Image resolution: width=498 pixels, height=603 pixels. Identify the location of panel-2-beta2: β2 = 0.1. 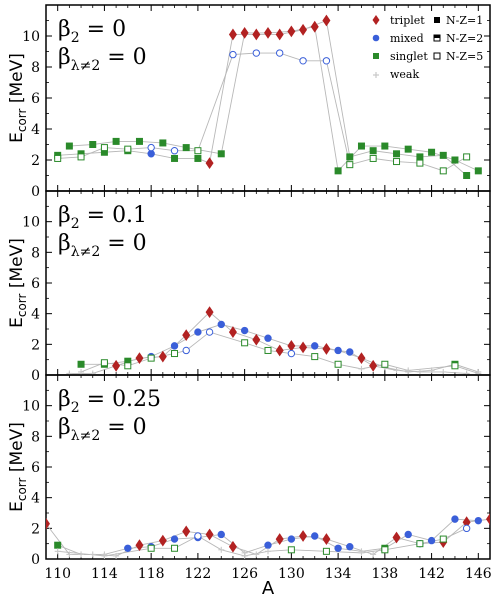
(102, 217).